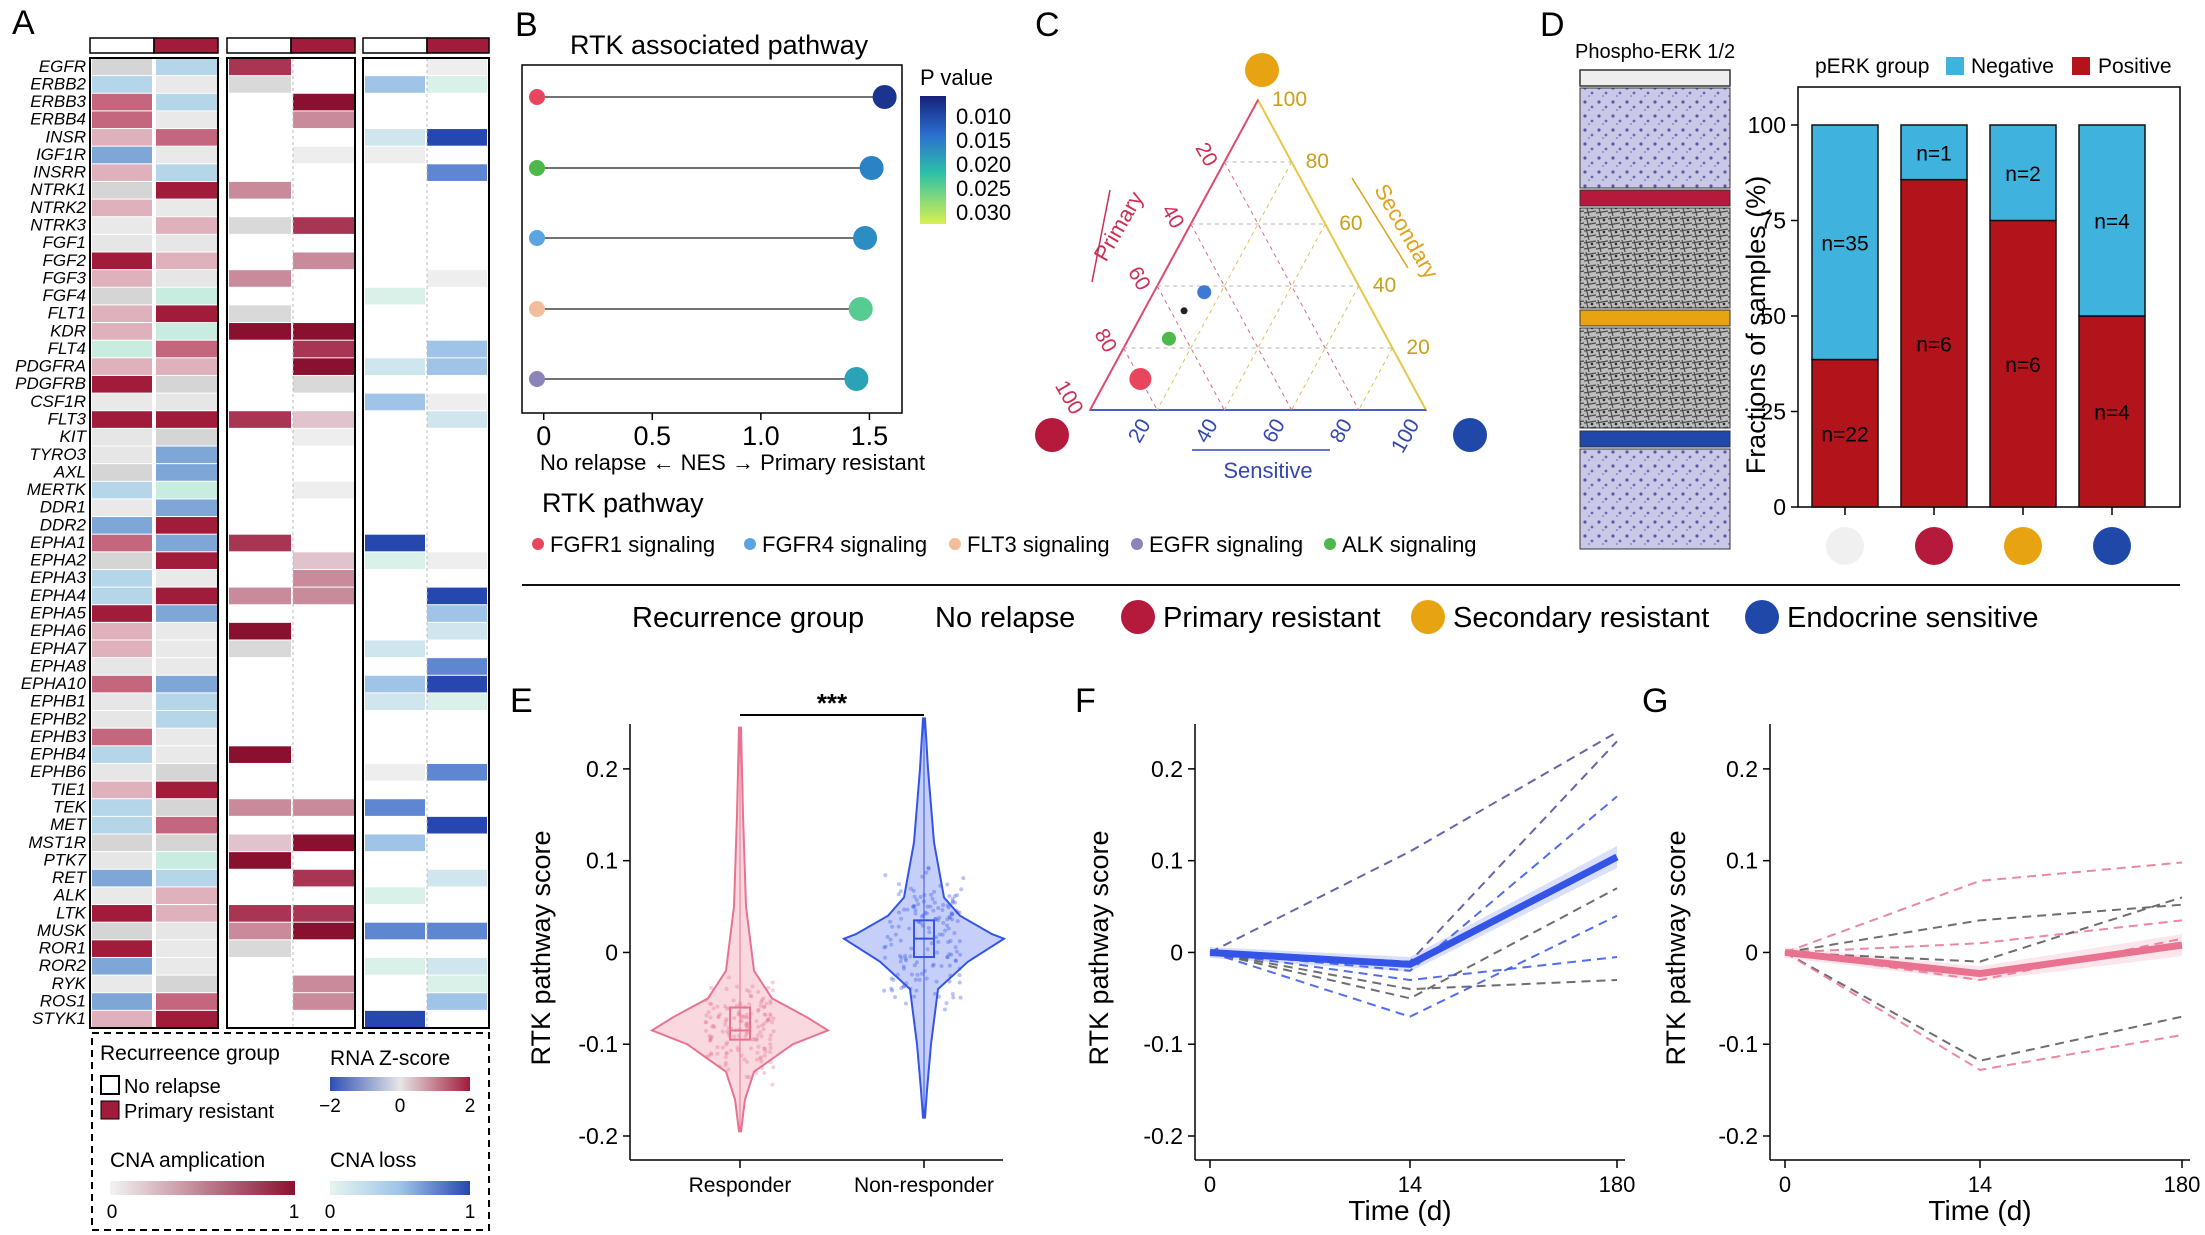 This screenshot has height=1235, width=2205. I want to click on vertex-primary-dot, so click(1052, 435).